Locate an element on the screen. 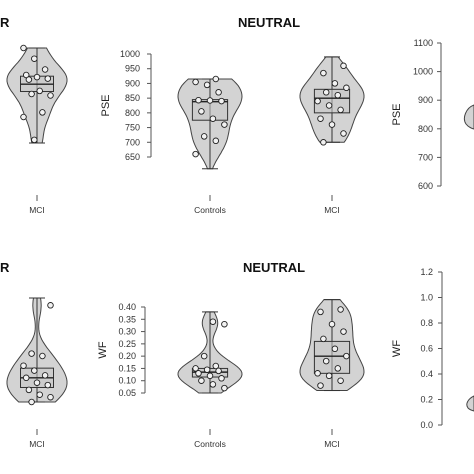  panel-bottom-left-partial: MCI is located at coordinates (37, 373).